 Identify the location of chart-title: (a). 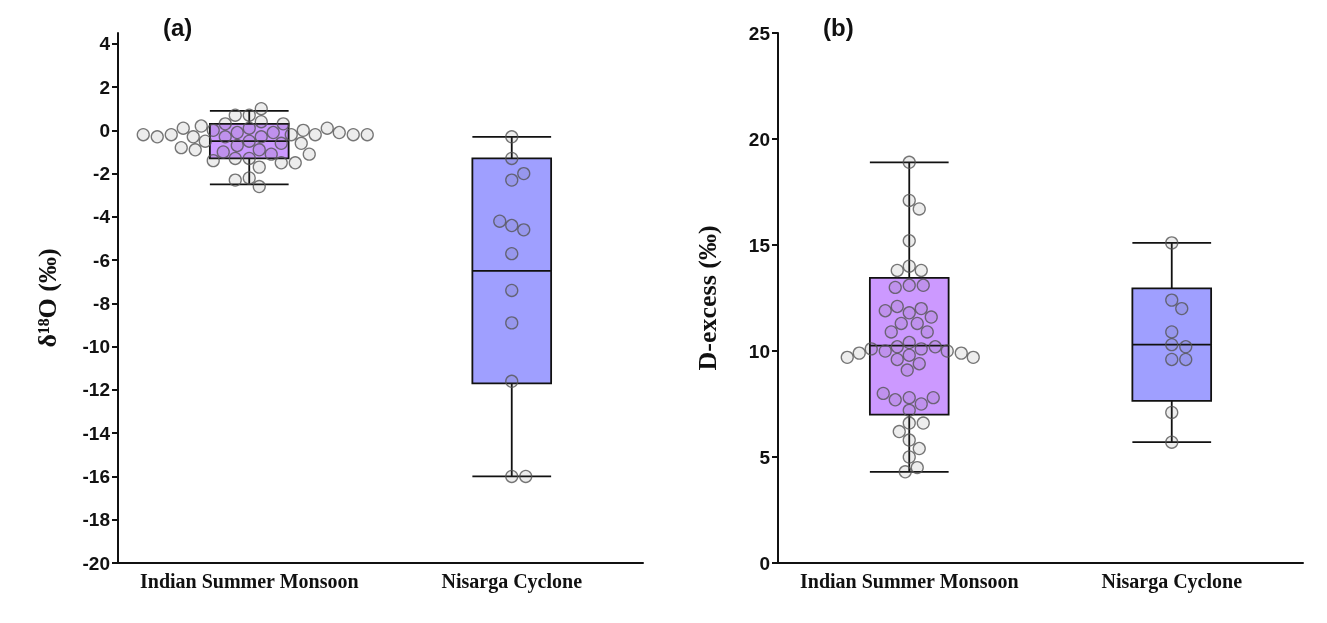
(178, 27).